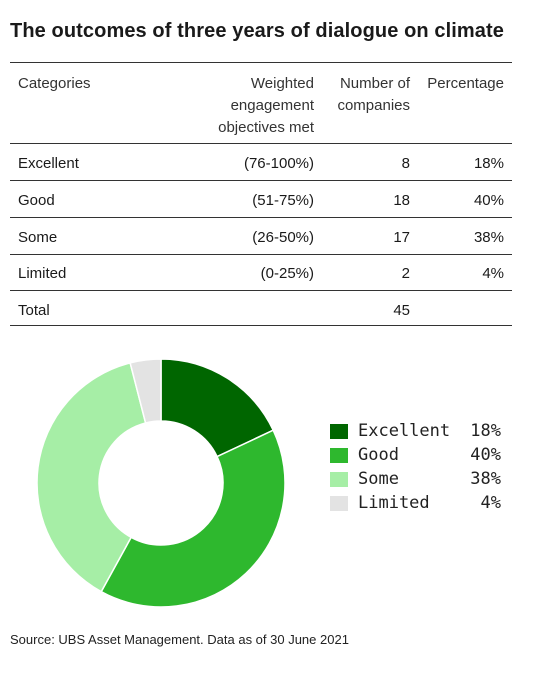 The image size is (544, 684). Describe the element at coordinates (42, 273) in the screenshot. I see `row-limited-category: Limited` at that location.